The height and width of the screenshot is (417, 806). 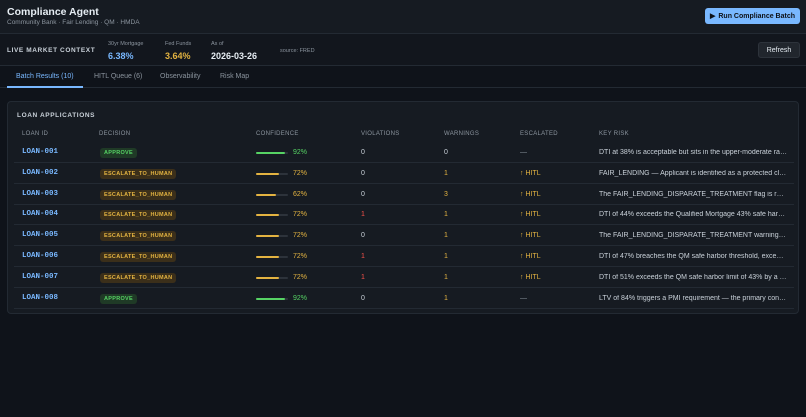 What do you see at coordinates (178, 44) in the screenshot?
I see `fed-funds-caption: Fed Funds` at bounding box center [178, 44].